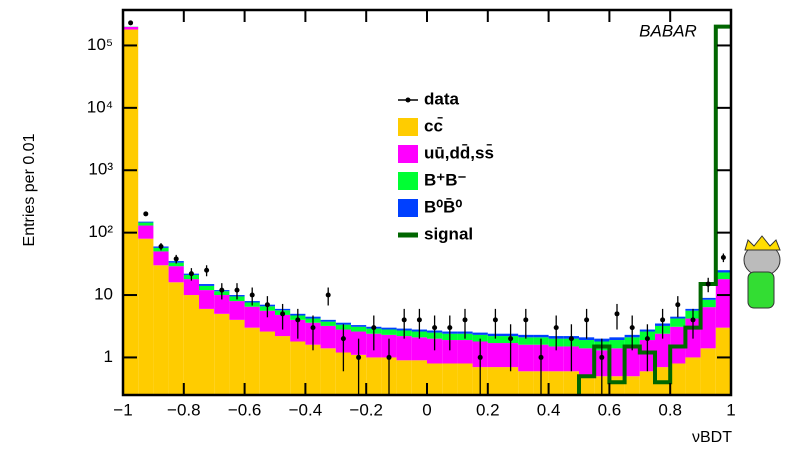 The image size is (792, 451). What do you see at coordinates (100, 169) in the screenshot?
I see `y-tick-label: 10³` at bounding box center [100, 169].